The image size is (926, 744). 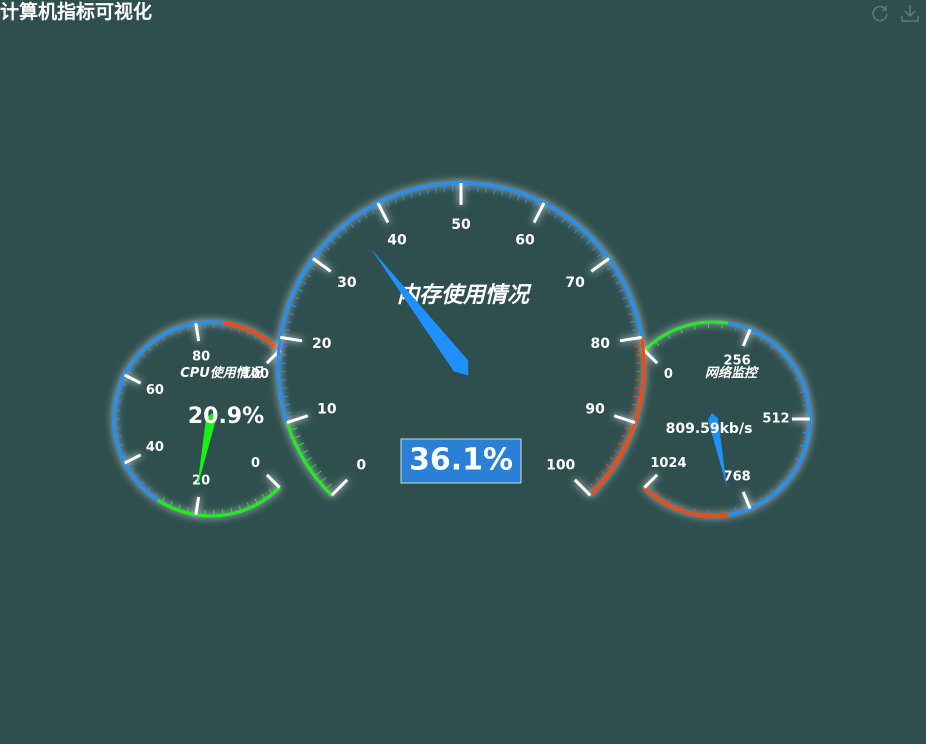 I want to click on page-title: 计算机指标可视化, so click(x=76, y=12).